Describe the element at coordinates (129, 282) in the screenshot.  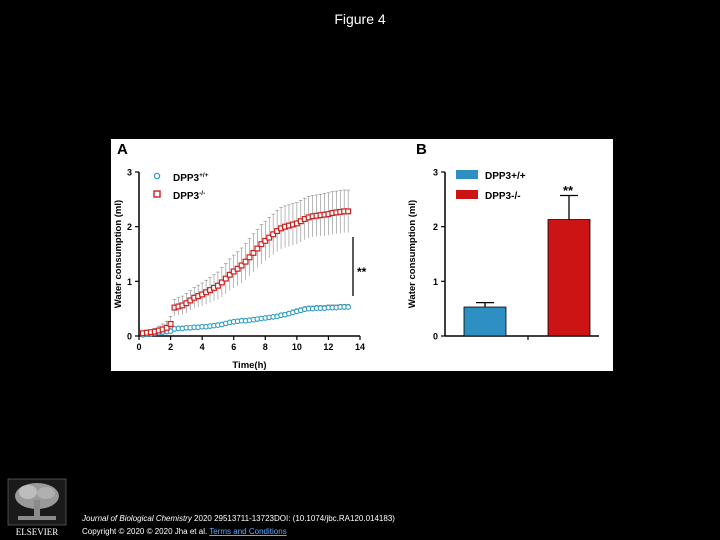
I see `a-y-tick-label: 1` at that location.